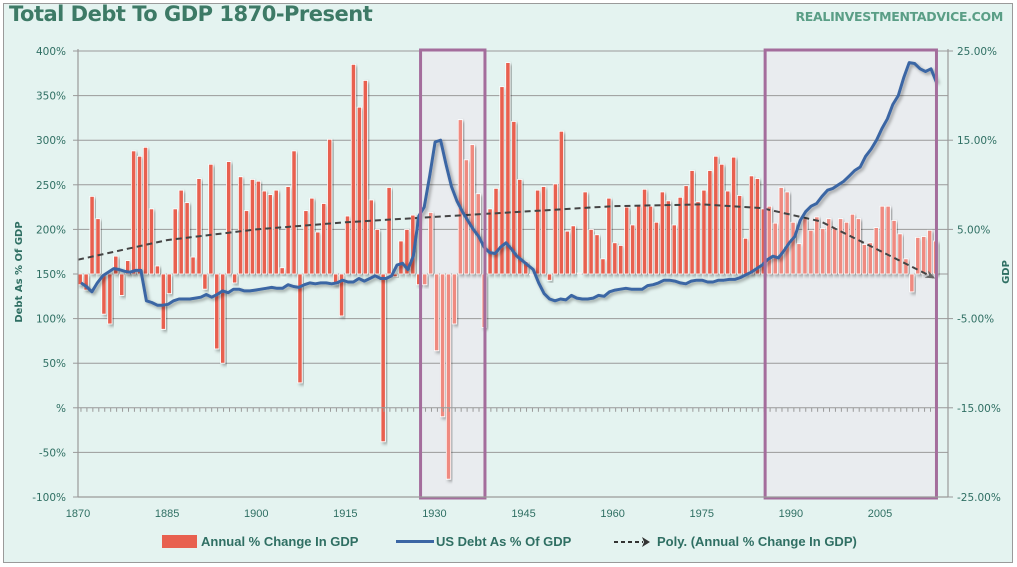 This screenshot has height=567, width=1017. Describe the element at coordinates (280, 541) in the screenshot. I see `legend-label-gdp: Annual % Change In GDP` at that location.